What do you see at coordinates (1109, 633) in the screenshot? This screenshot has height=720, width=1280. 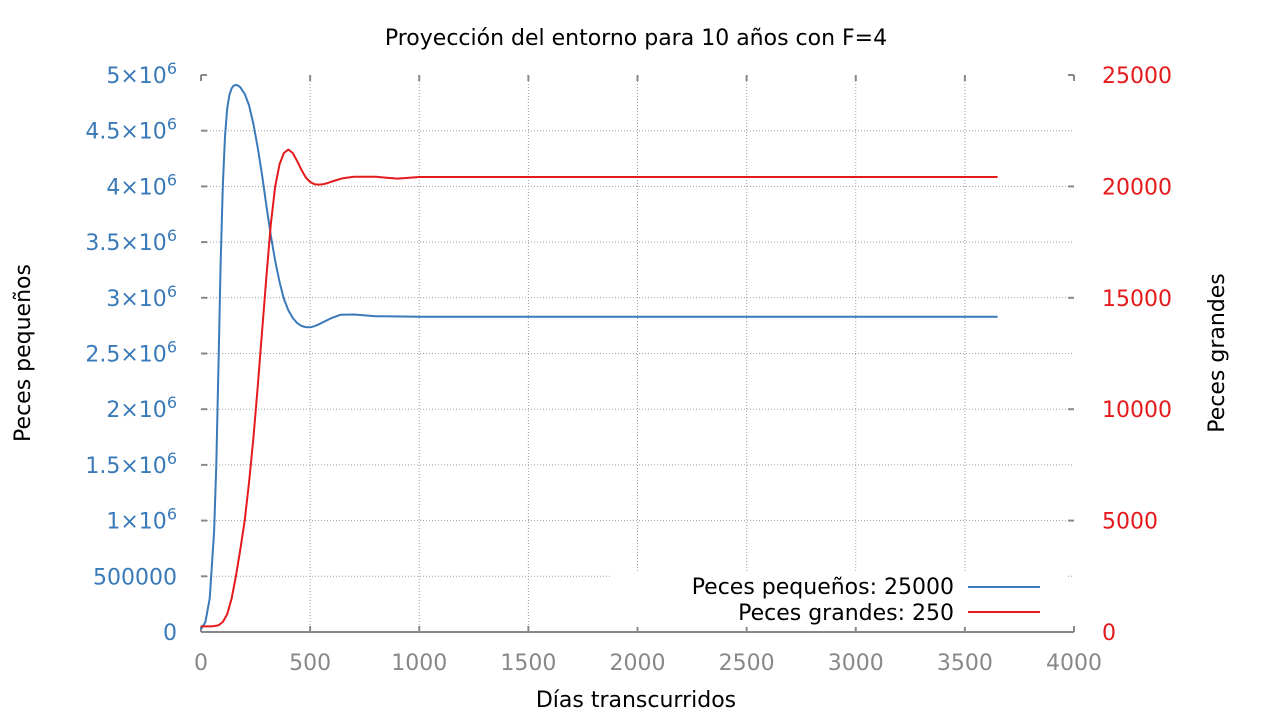 I see `y-right-tick-label: 0` at bounding box center [1109, 633].